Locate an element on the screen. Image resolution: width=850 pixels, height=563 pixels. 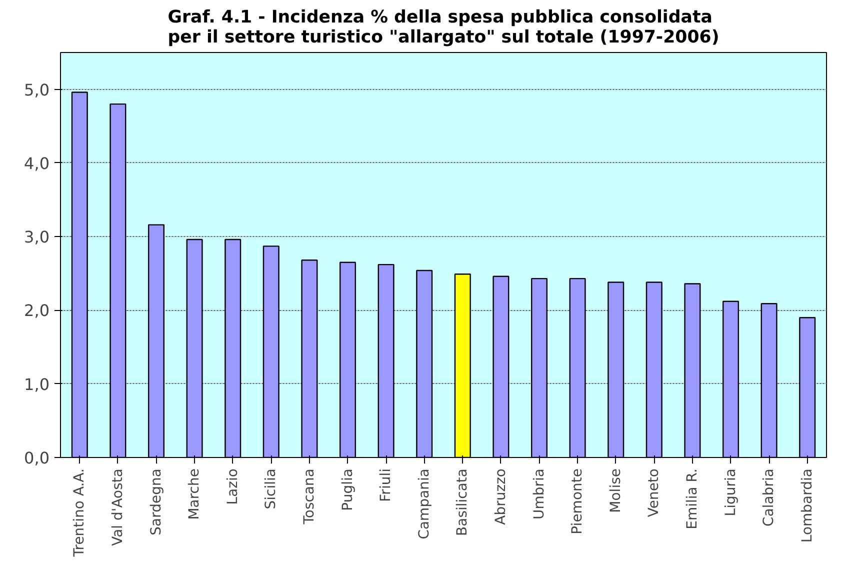
x-tick-label: Calabria is located at coordinates (769, 497).